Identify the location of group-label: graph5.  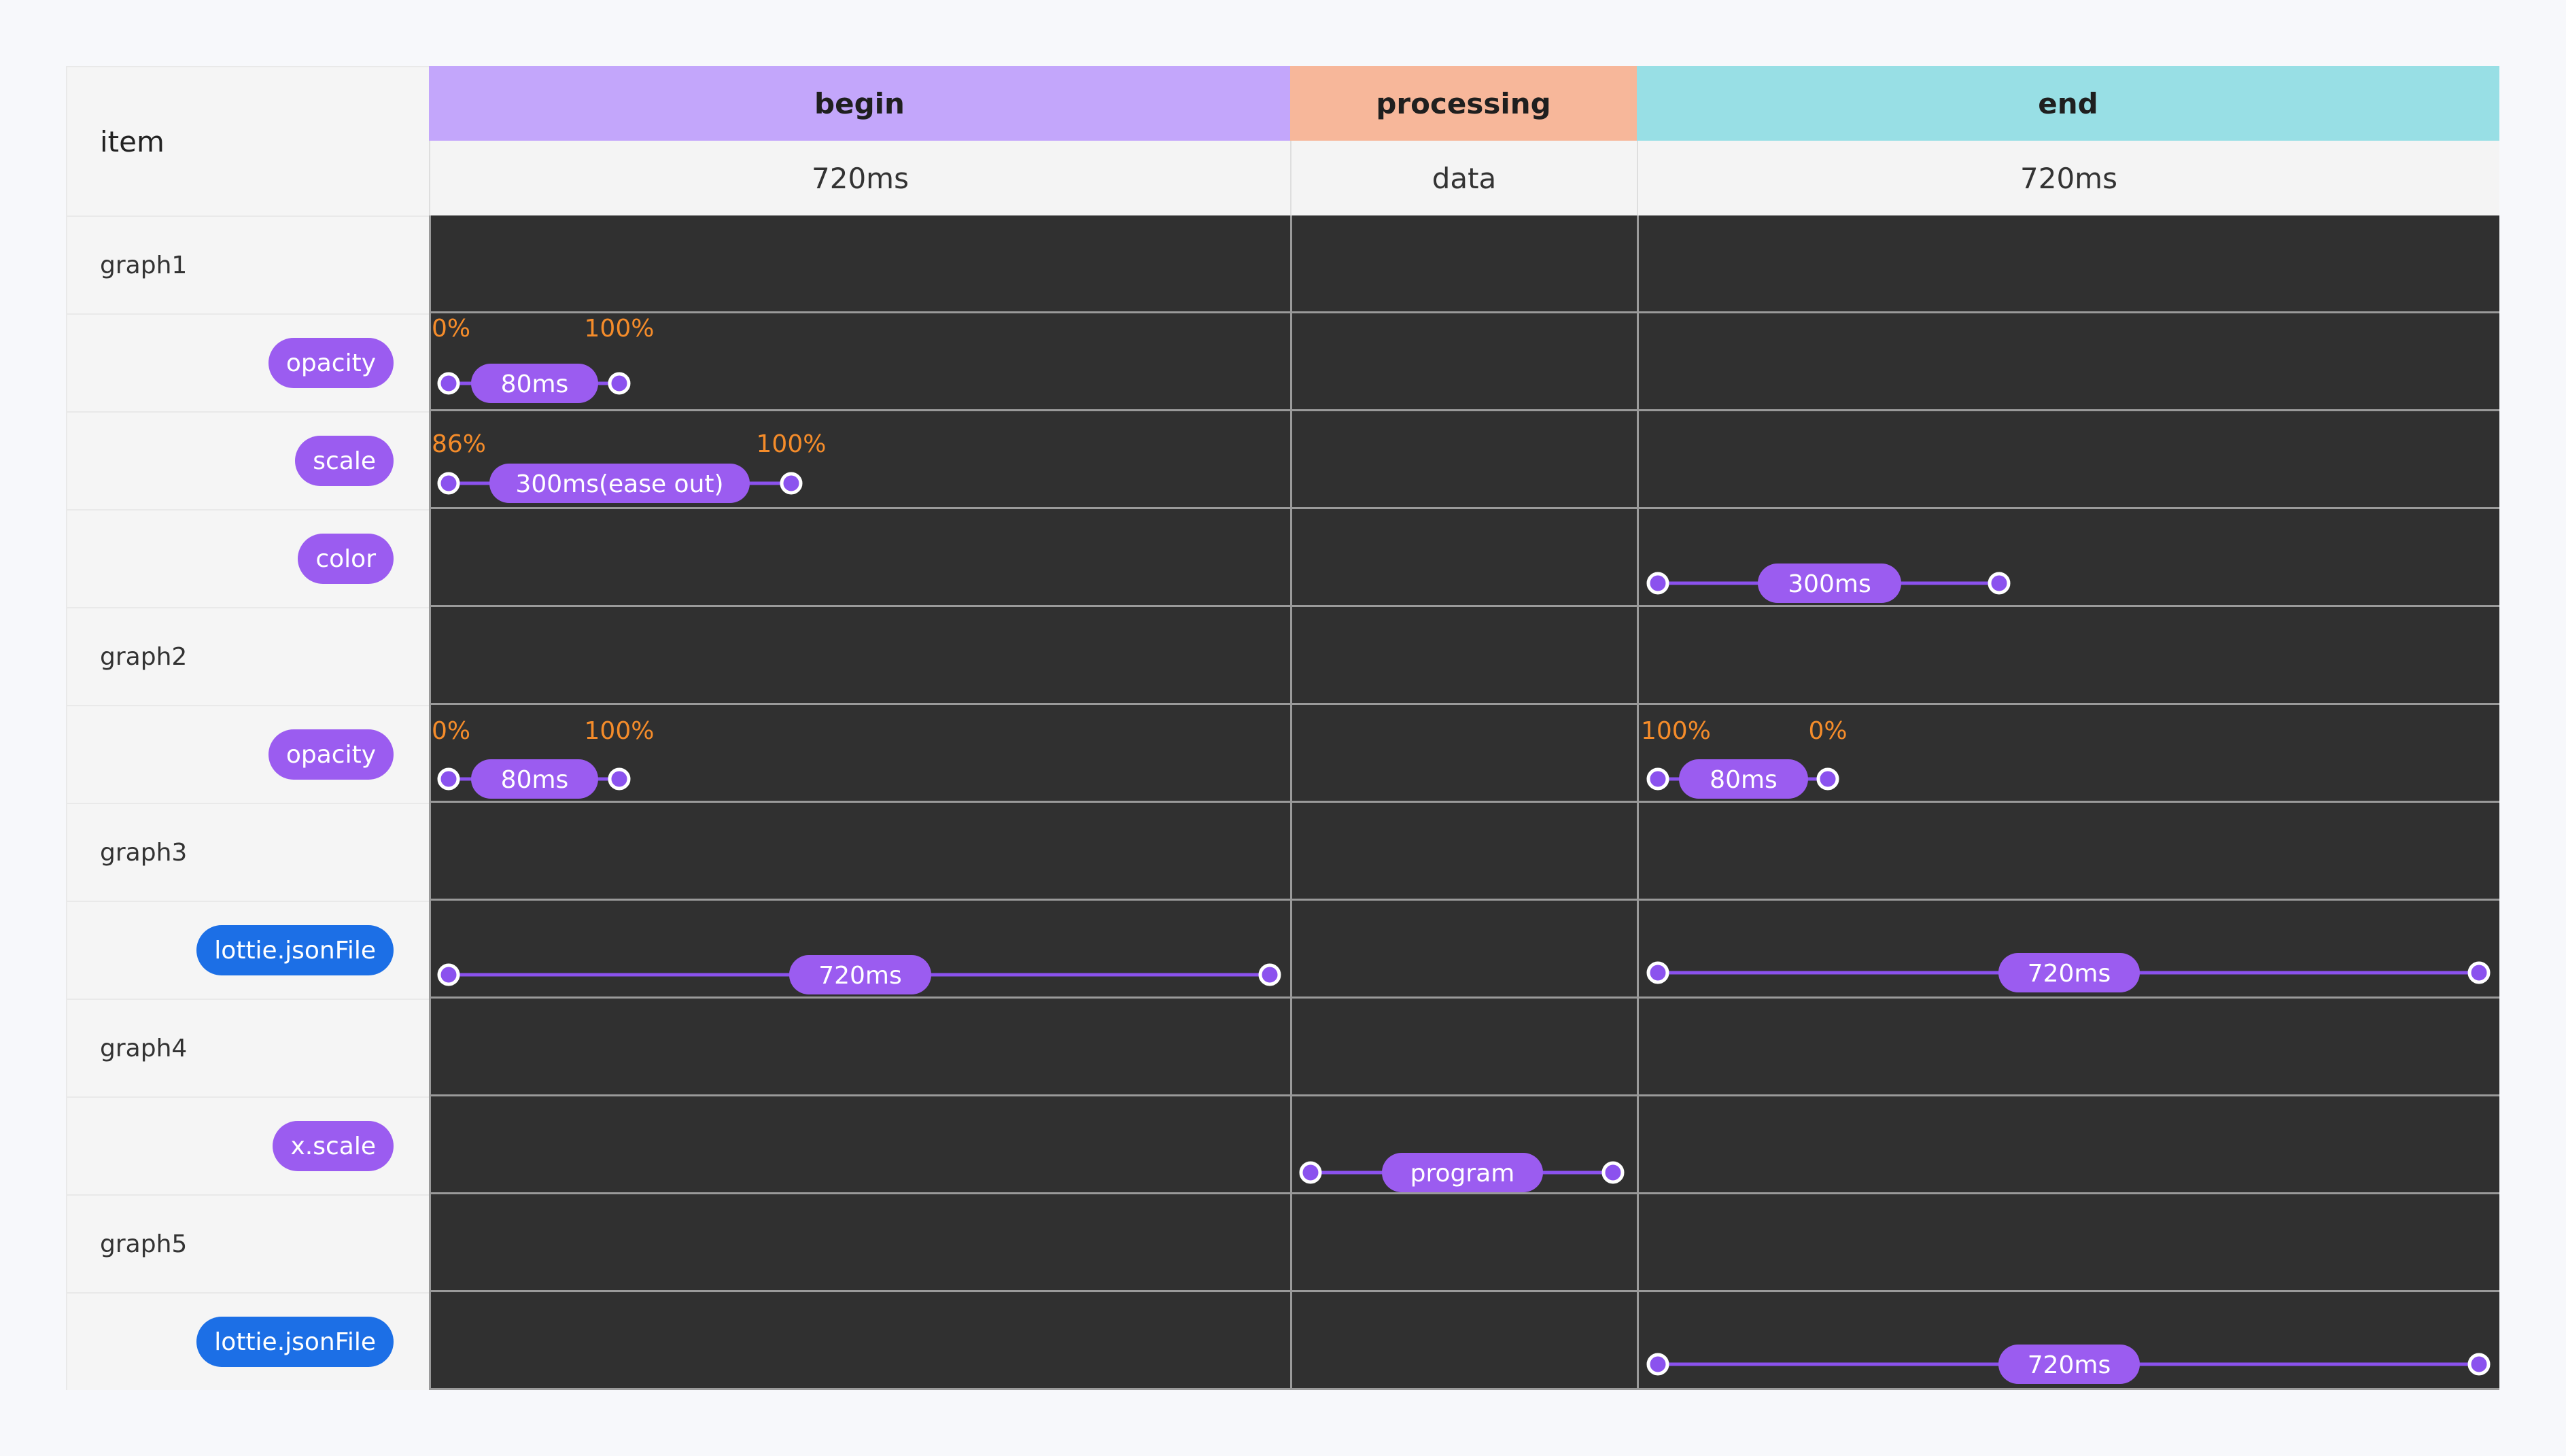
(247, 1243).